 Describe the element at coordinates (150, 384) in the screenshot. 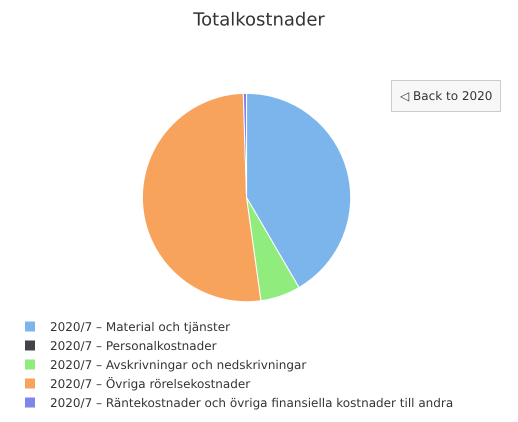

I see `legend-label: 2020/7 – Övriga rörelsekostnader` at that location.